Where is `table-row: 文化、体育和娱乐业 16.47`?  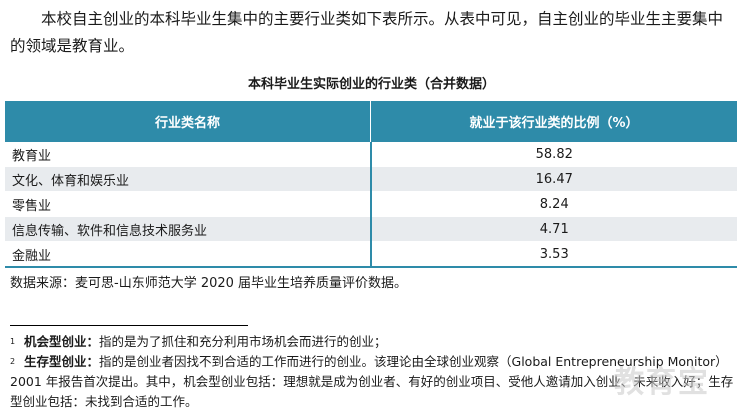 table-row: 文化、体育和娱乐业 16.47 is located at coordinates (371, 179).